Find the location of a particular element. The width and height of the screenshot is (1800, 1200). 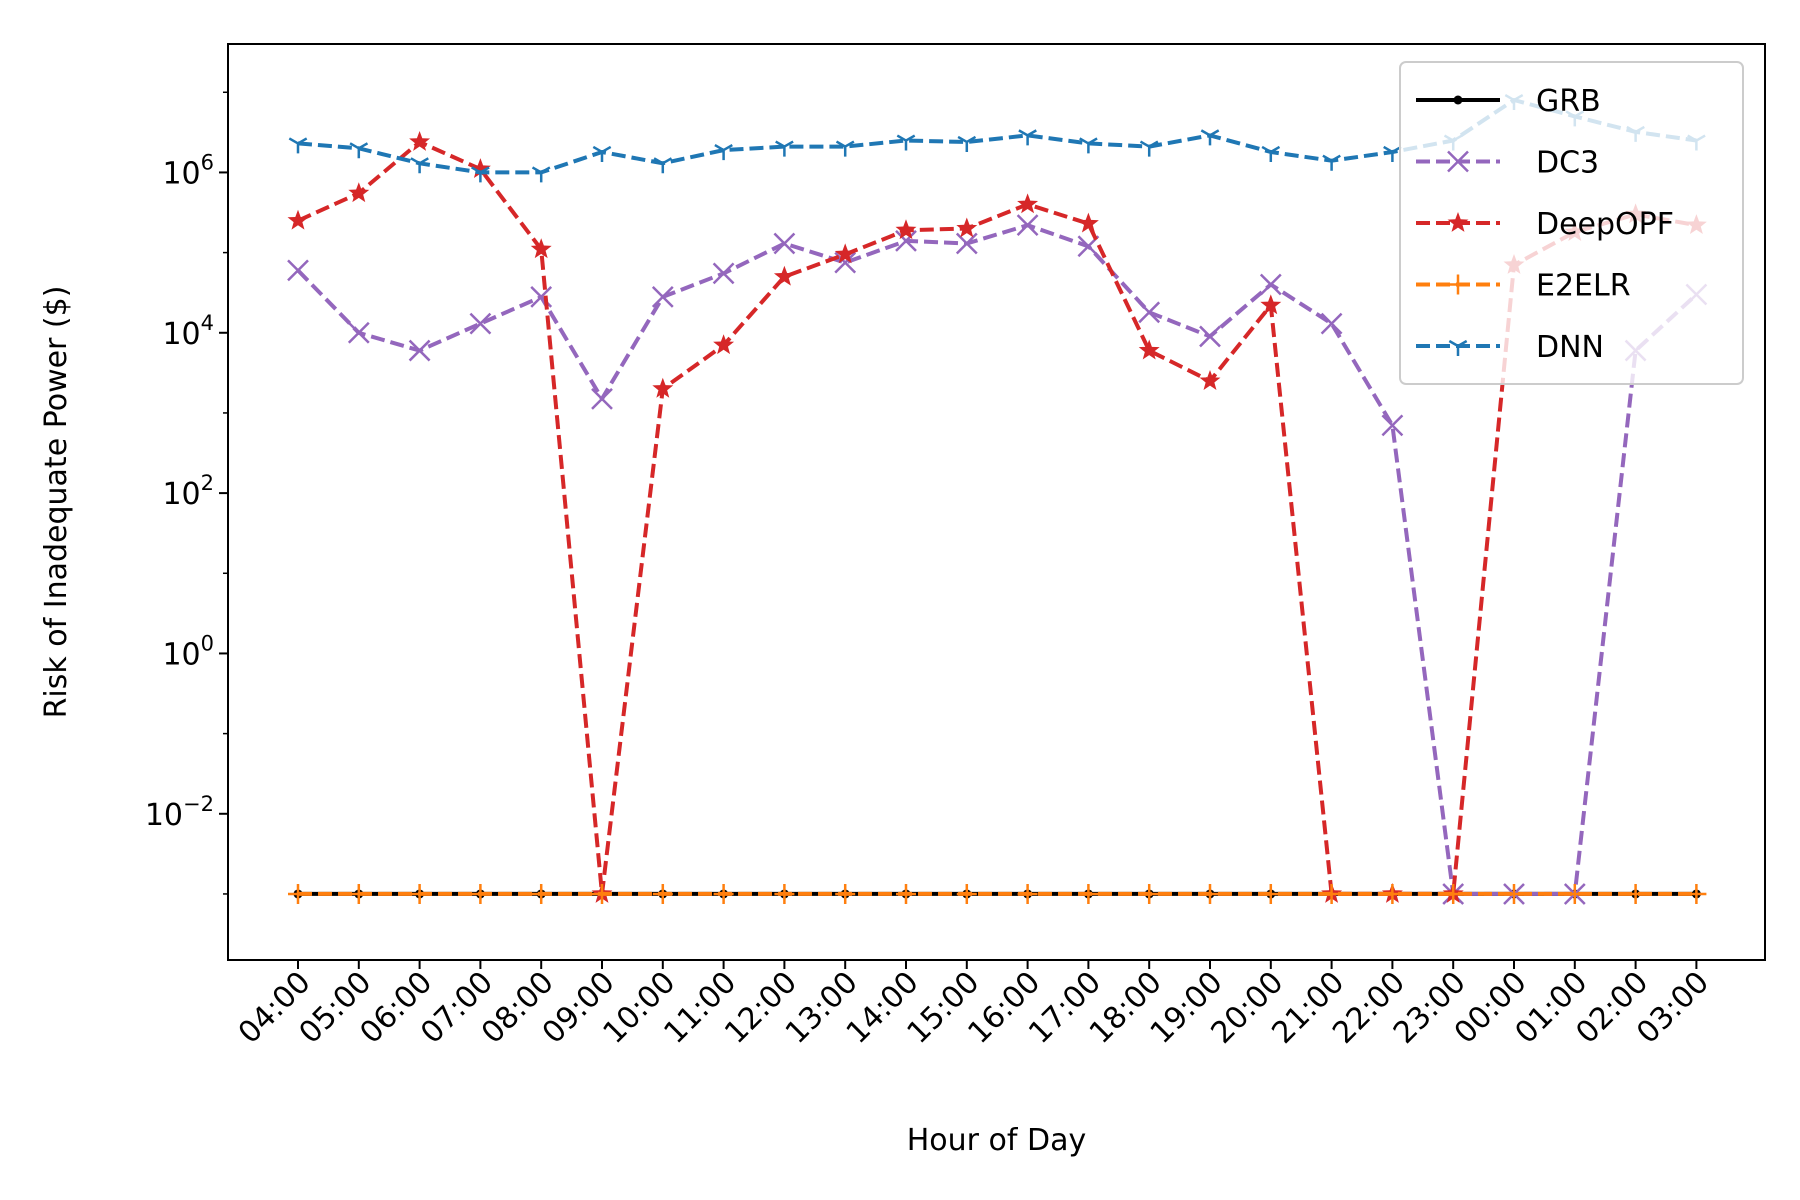

y-axis-label: Risk of Inadequate Power ($) is located at coordinates (56, 502).